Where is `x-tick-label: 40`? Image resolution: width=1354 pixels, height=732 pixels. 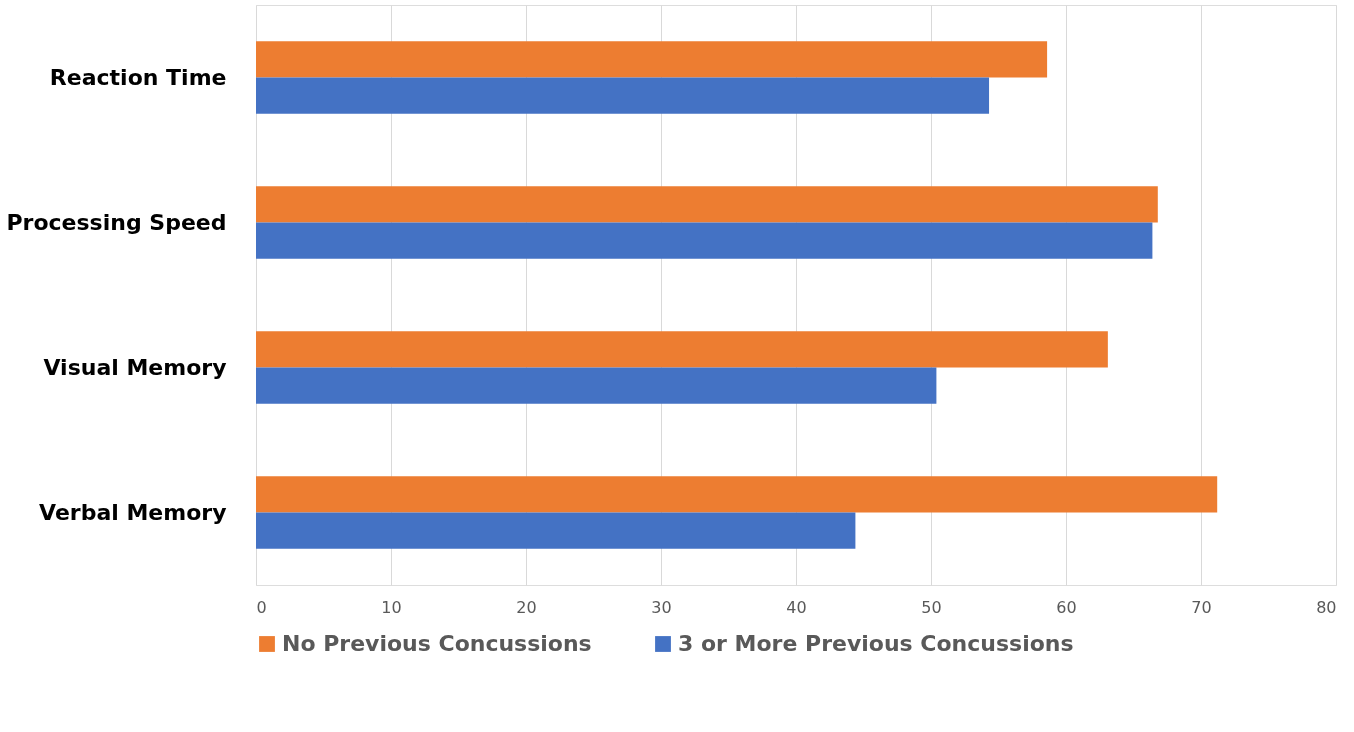
x-tick-label: 40 is located at coordinates (796, 607).